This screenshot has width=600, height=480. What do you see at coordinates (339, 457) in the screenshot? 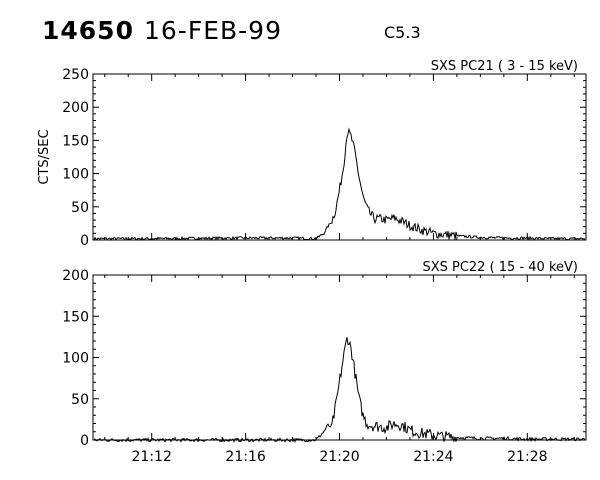
I see `x-tick-label: 21:20` at bounding box center [339, 457].